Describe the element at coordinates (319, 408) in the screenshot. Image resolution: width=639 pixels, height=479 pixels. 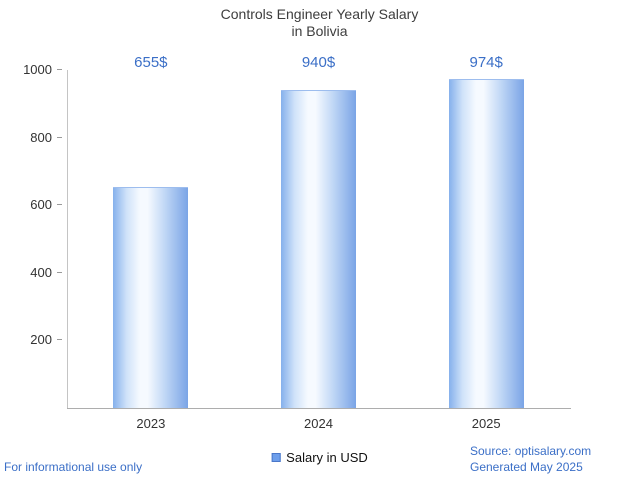
I see `x-axis-line` at that location.